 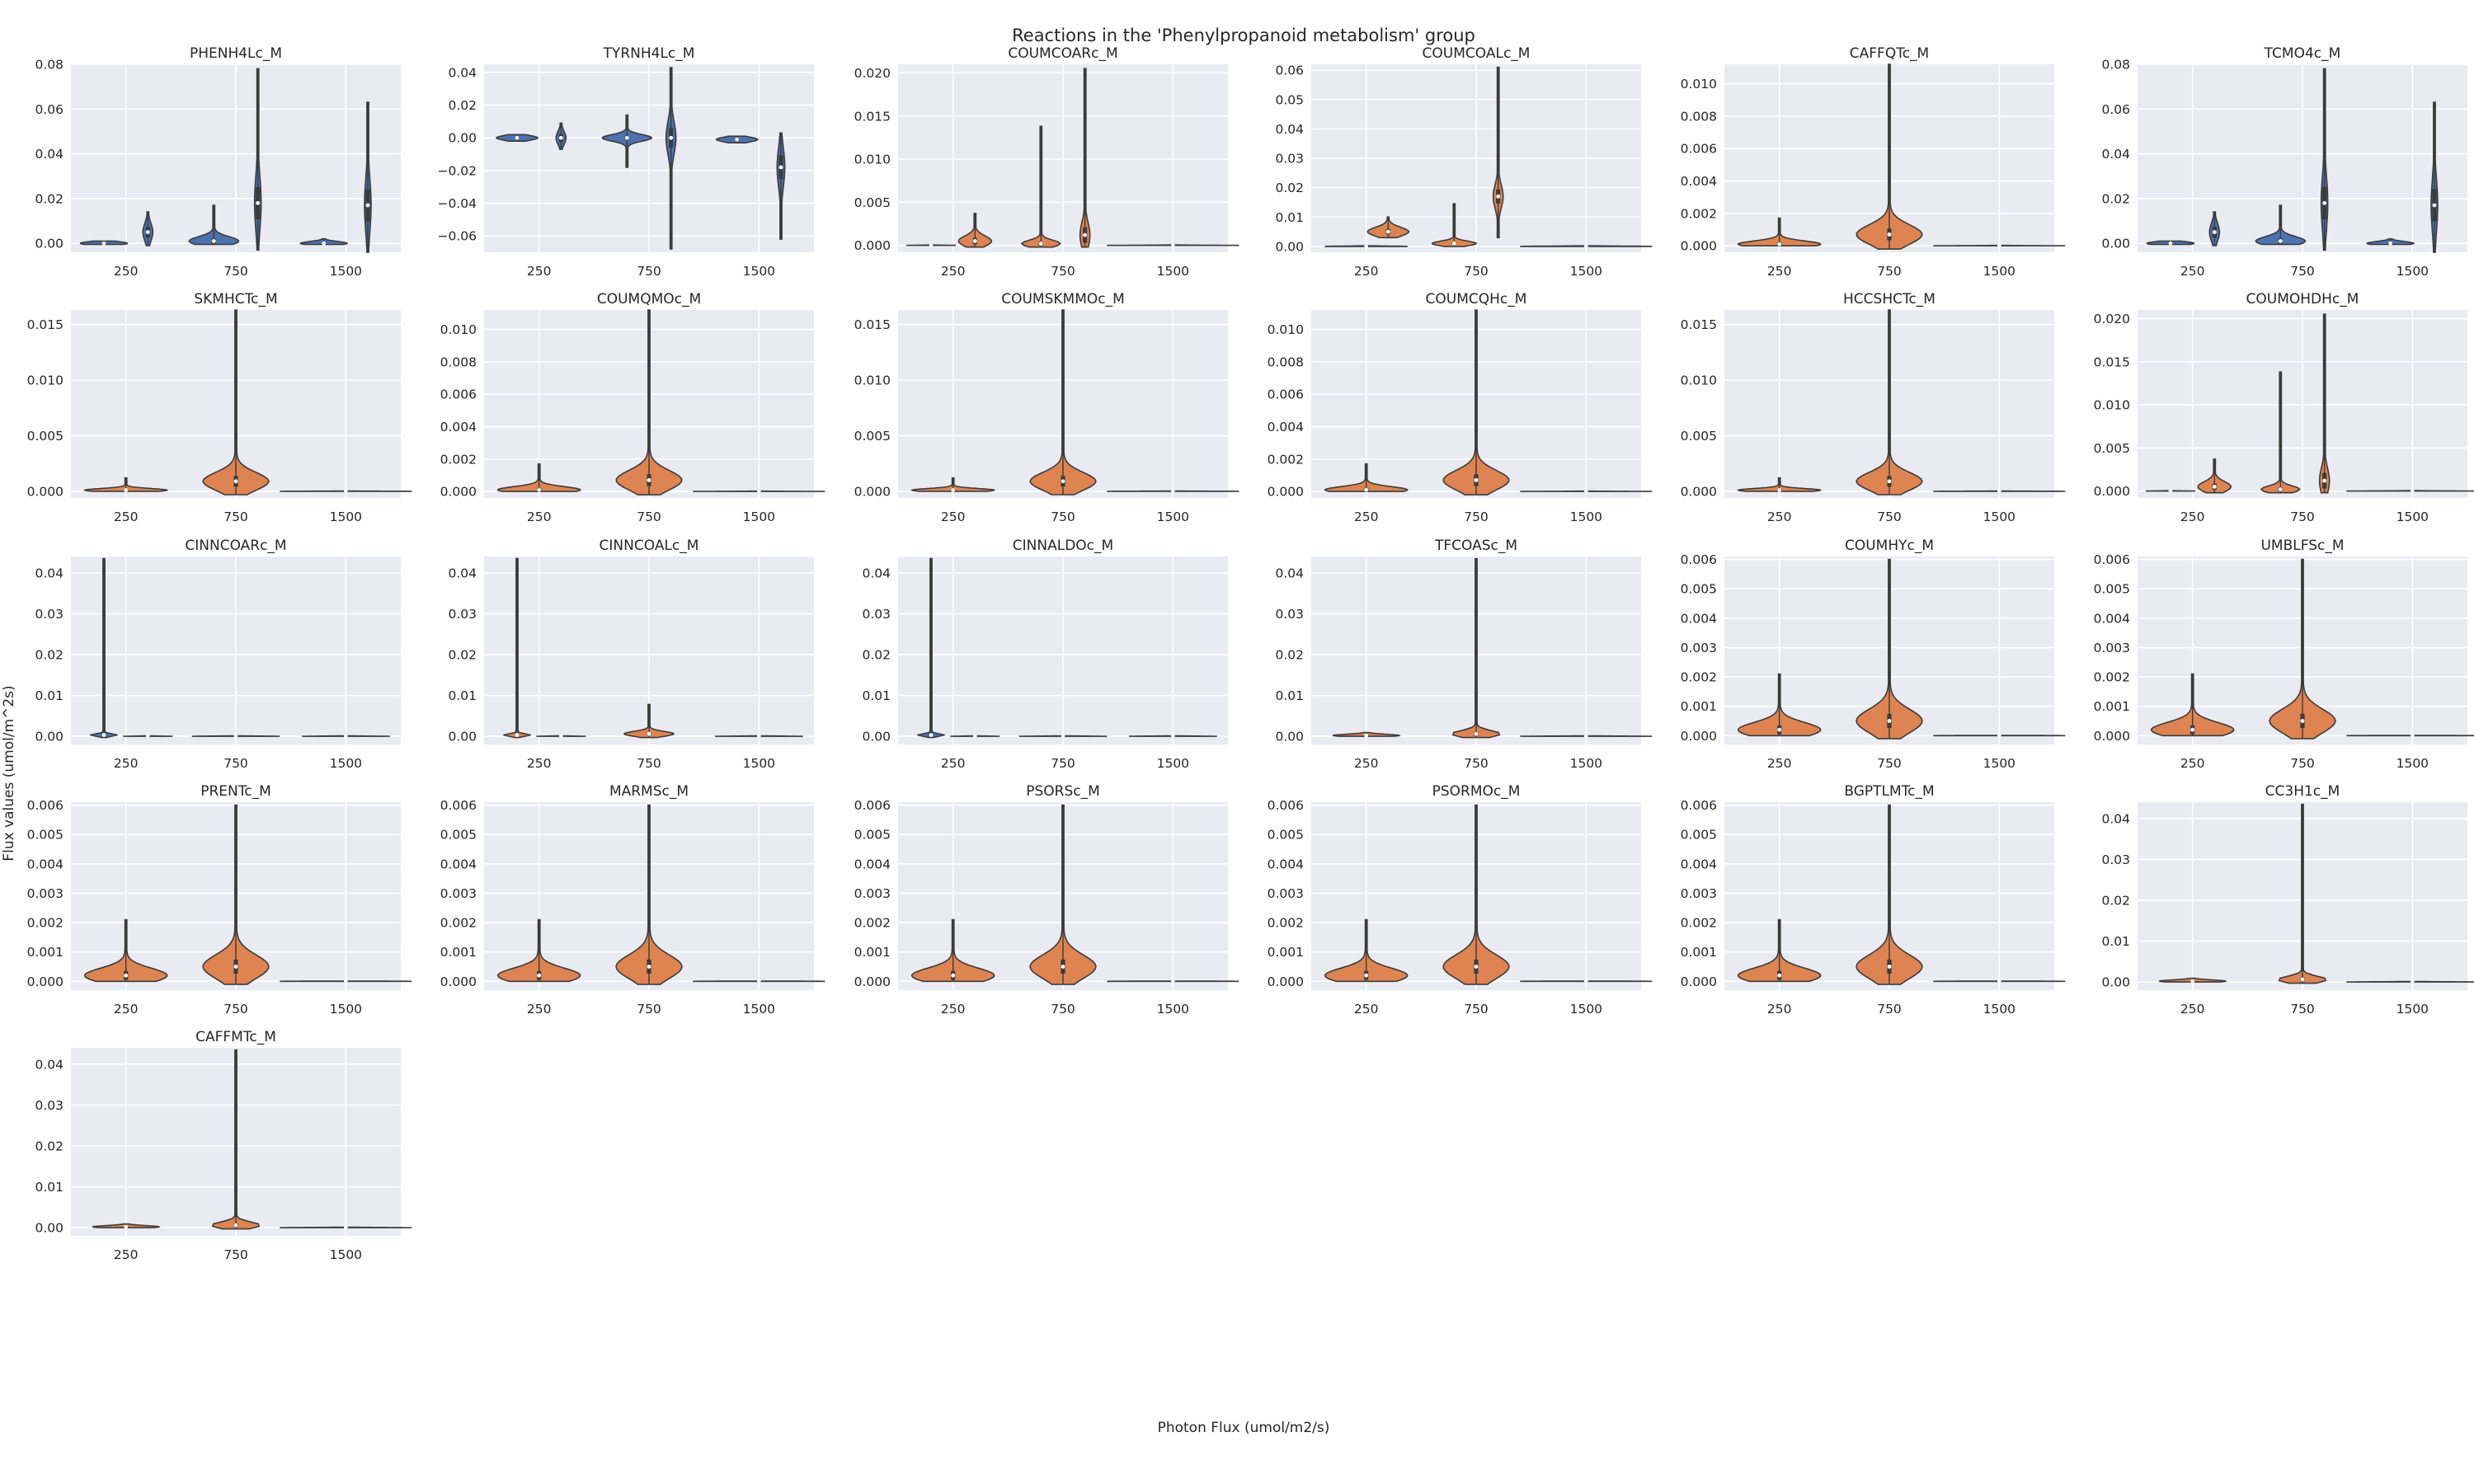 What do you see at coordinates (2302, 299) in the screenshot?
I see `subplot-title: COUMOHDHc_M` at bounding box center [2302, 299].